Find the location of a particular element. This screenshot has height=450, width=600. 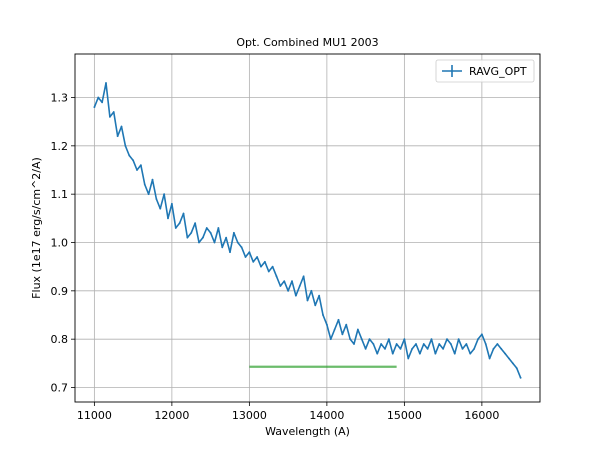

y-tick-label: 0.9 is located at coordinates (60, 291).